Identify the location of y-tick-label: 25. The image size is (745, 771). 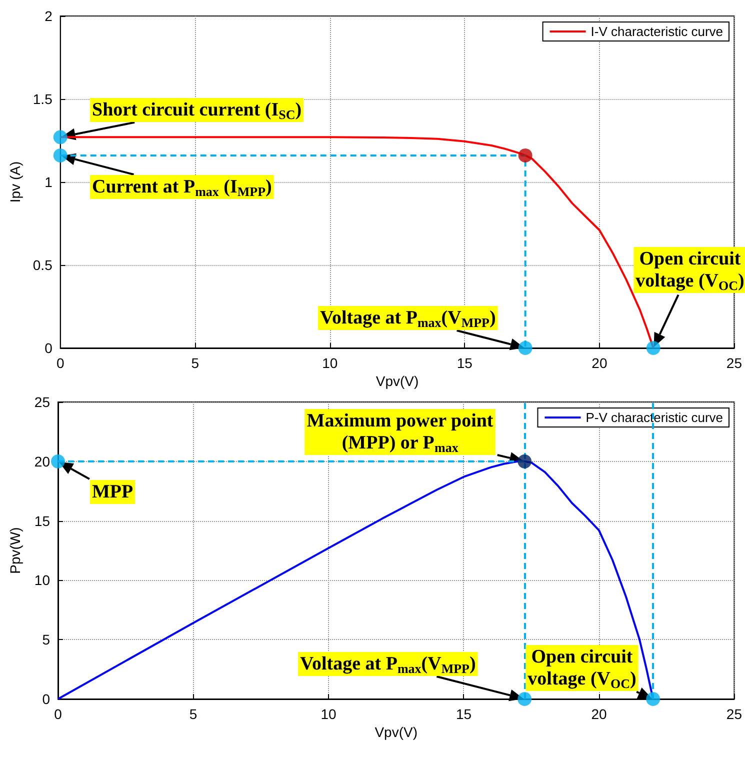
(42, 402).